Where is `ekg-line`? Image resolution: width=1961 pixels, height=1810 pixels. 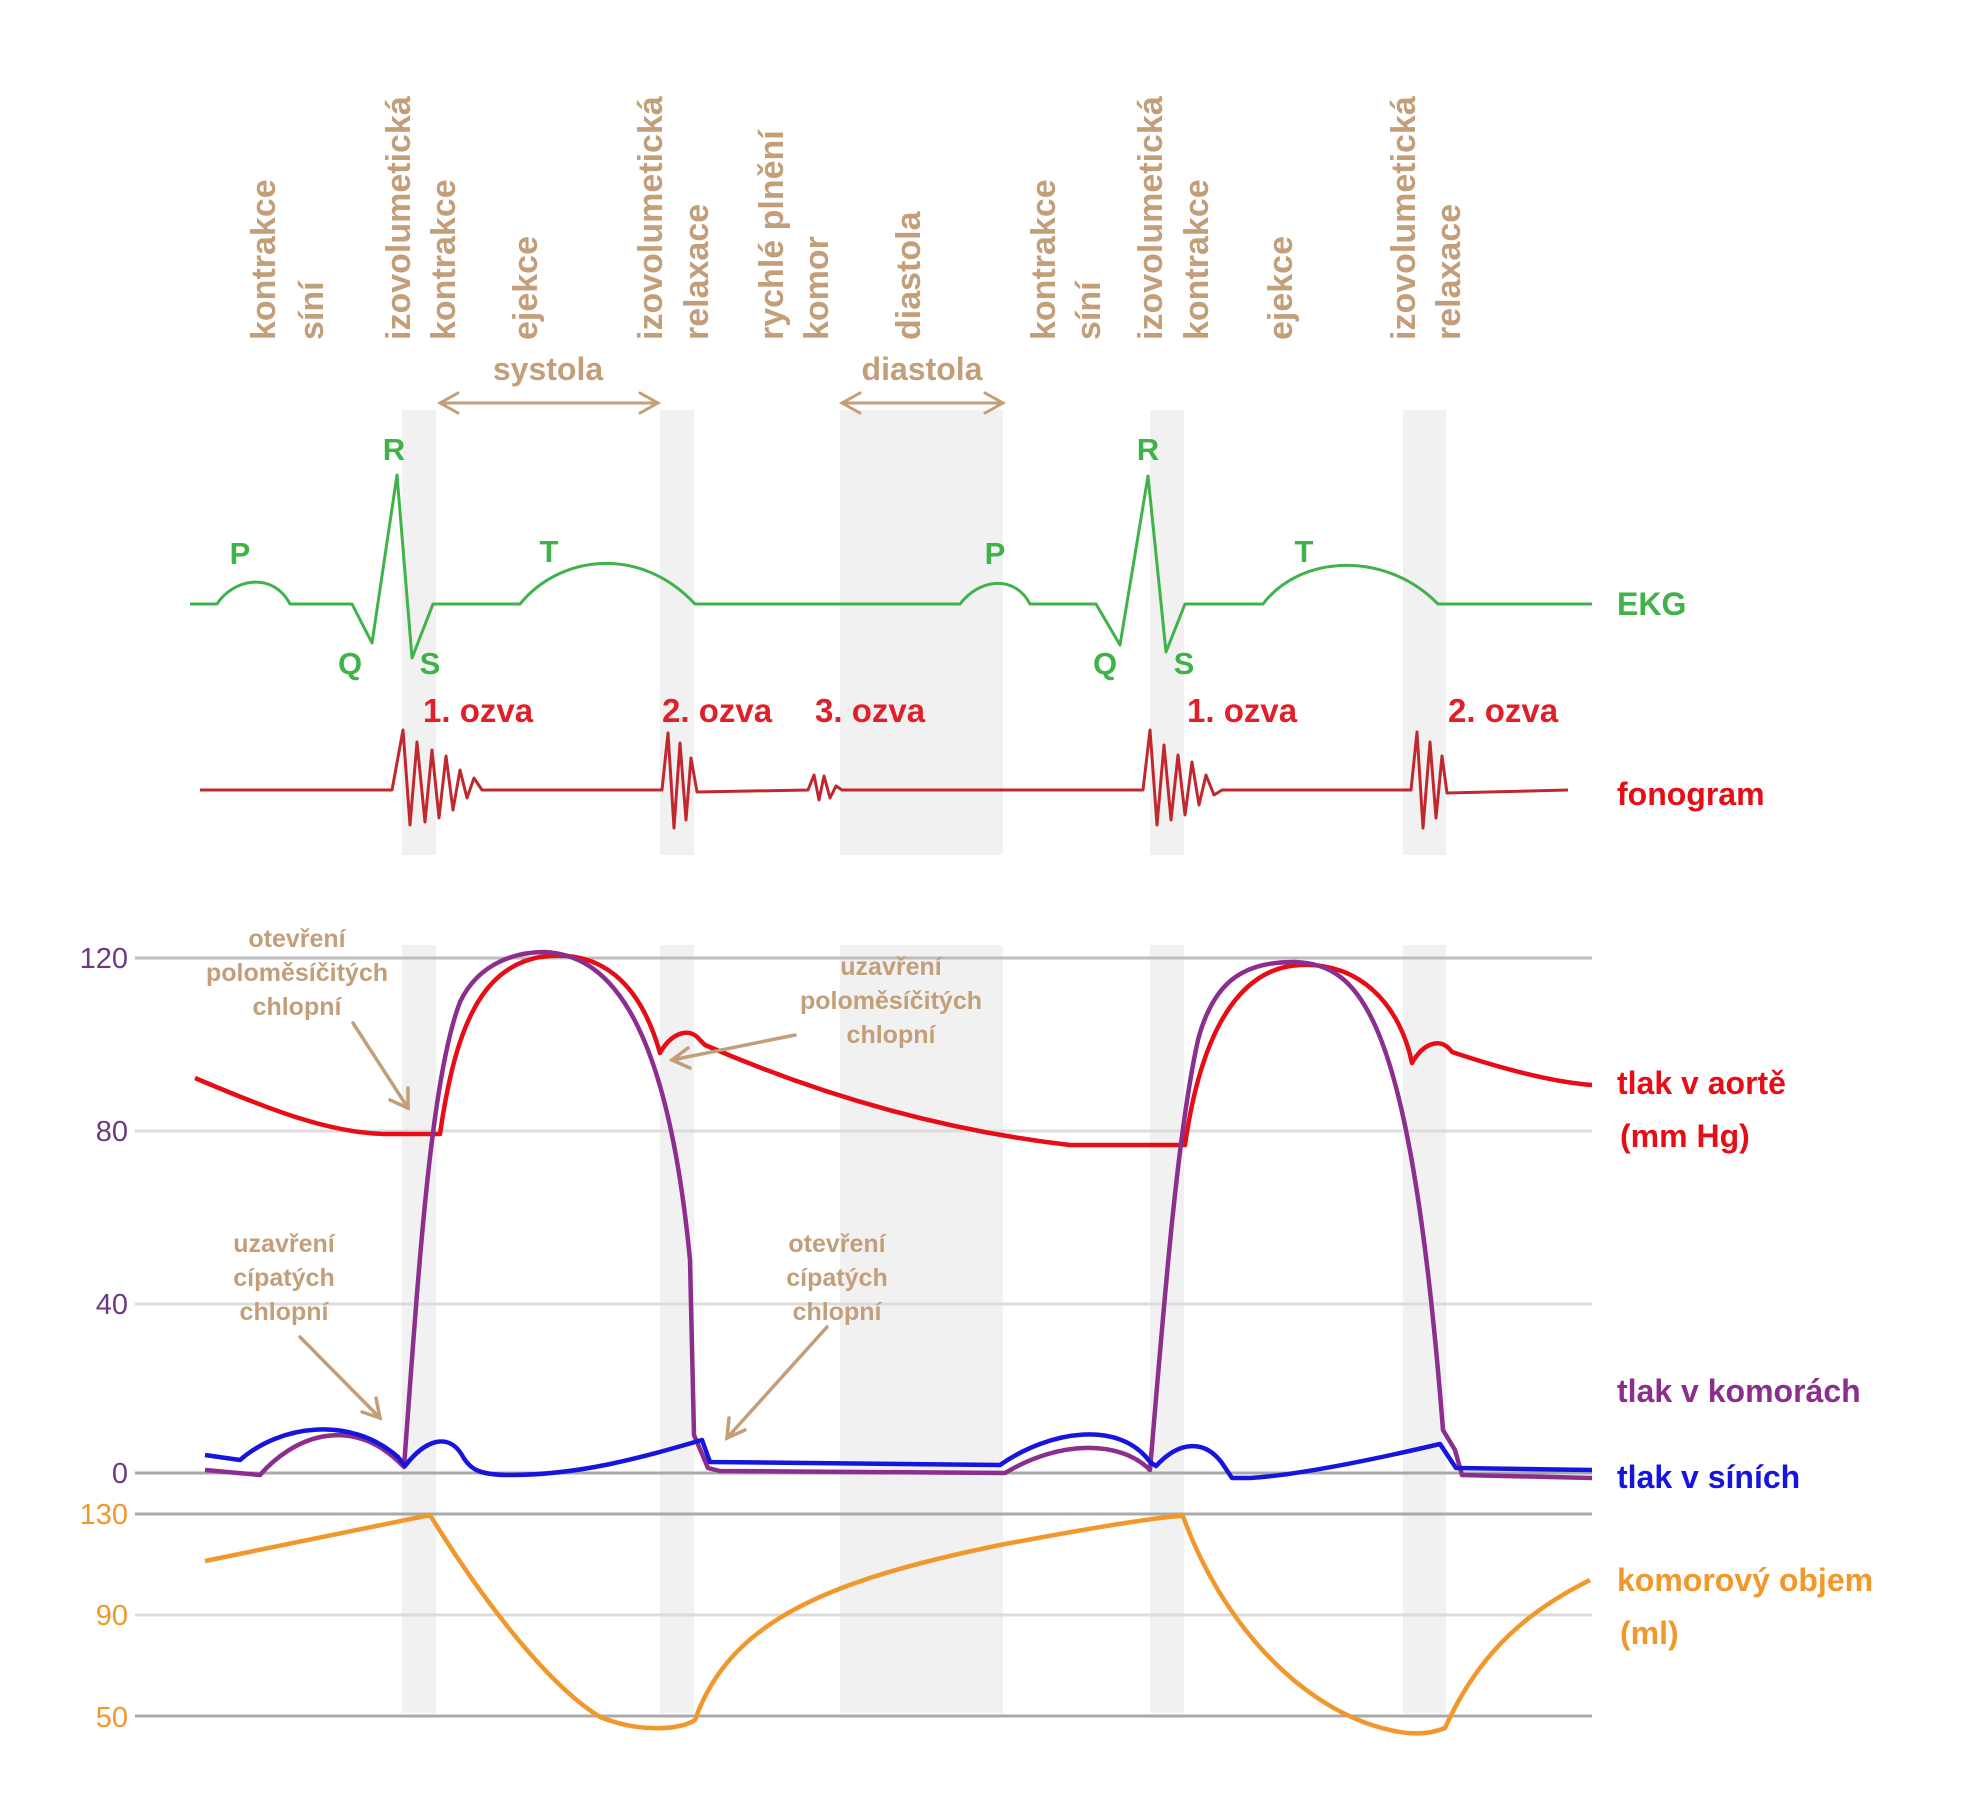
ekg-line is located at coordinates (891, 566).